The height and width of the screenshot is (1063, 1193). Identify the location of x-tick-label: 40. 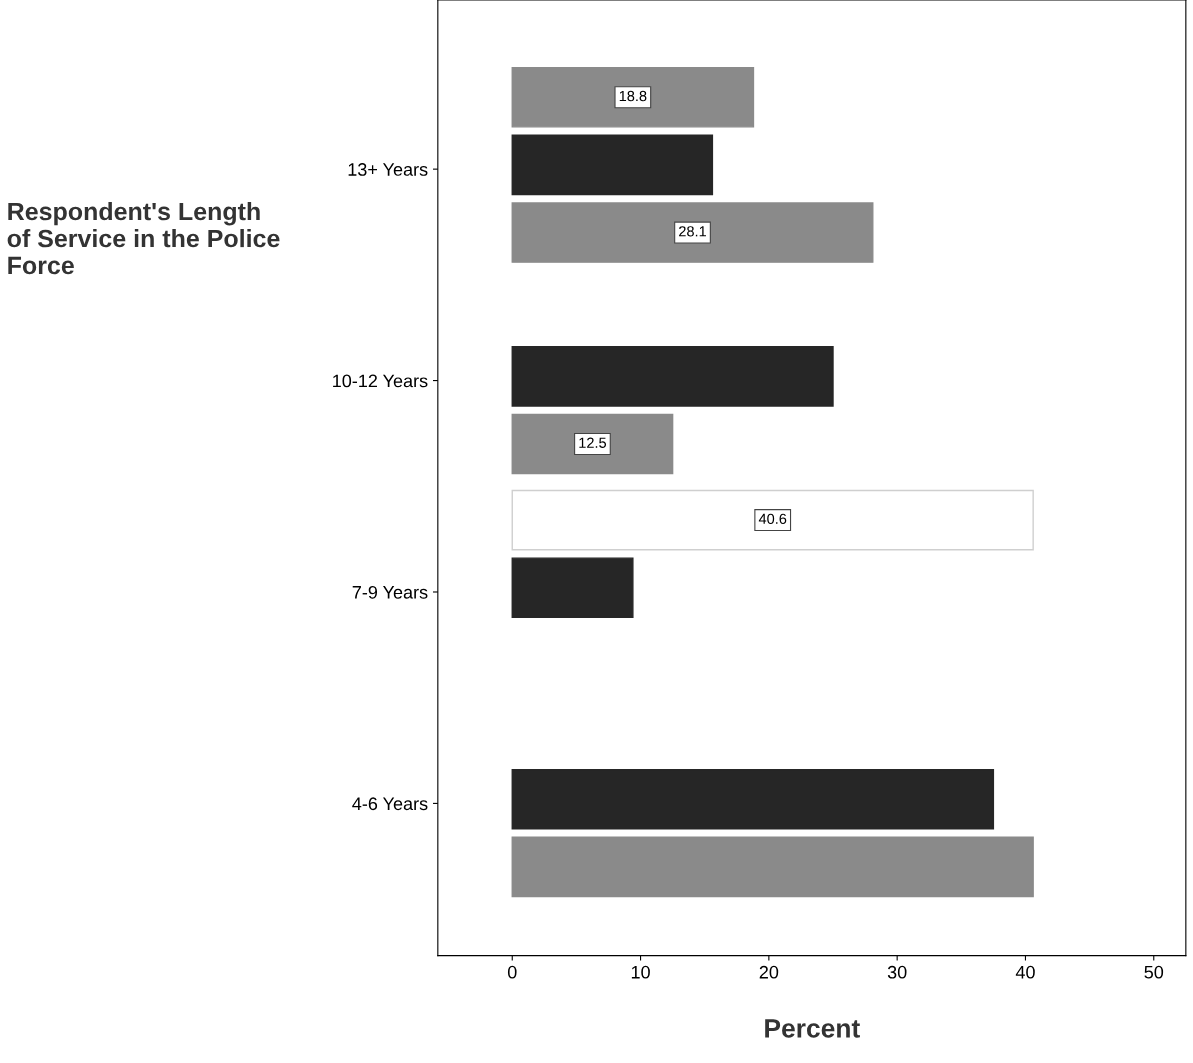
(1025, 972).